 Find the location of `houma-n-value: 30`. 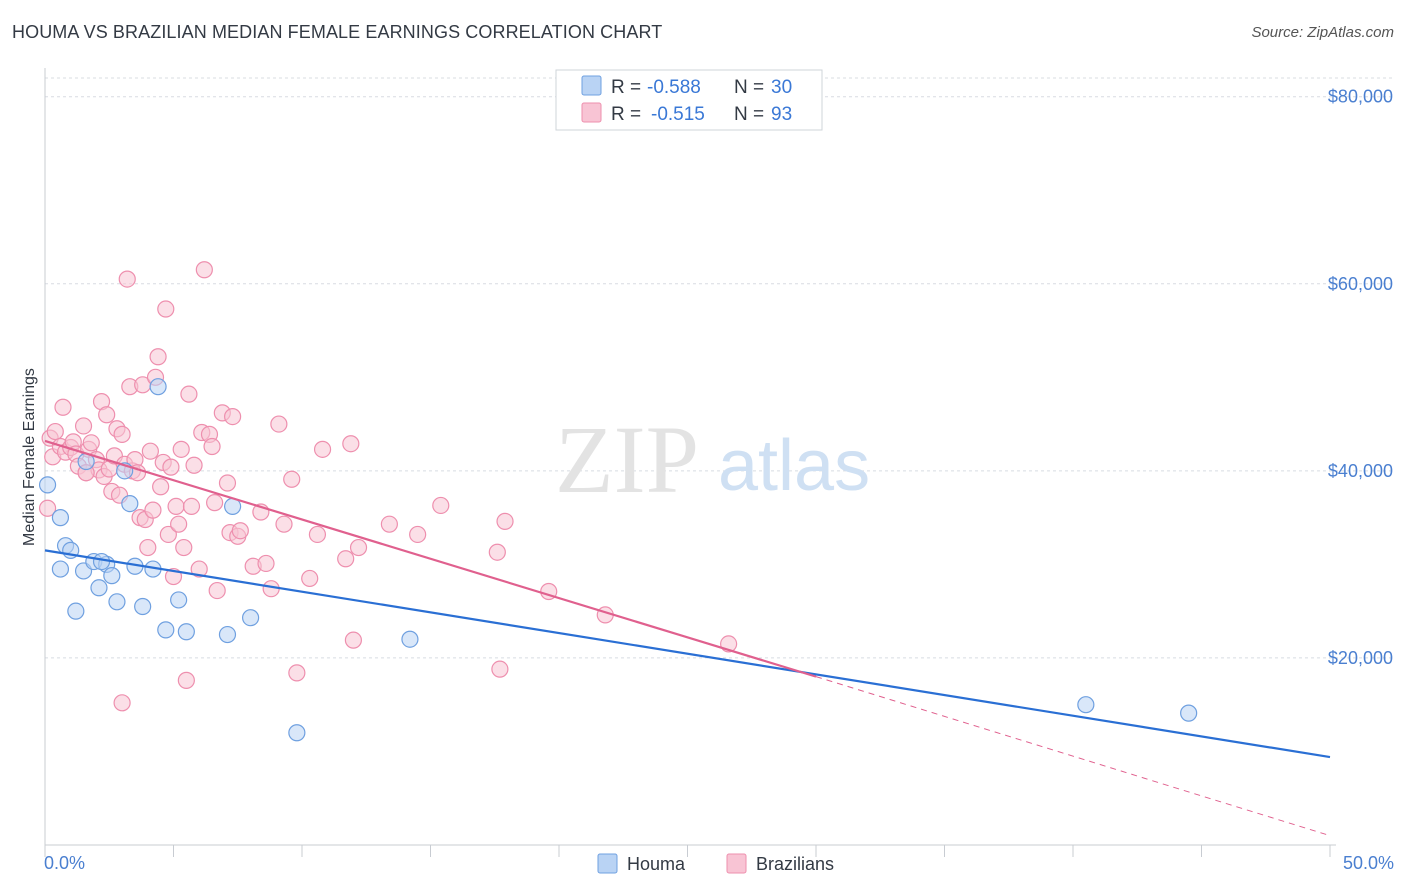

houma-n-value: 30 is located at coordinates (781, 87).